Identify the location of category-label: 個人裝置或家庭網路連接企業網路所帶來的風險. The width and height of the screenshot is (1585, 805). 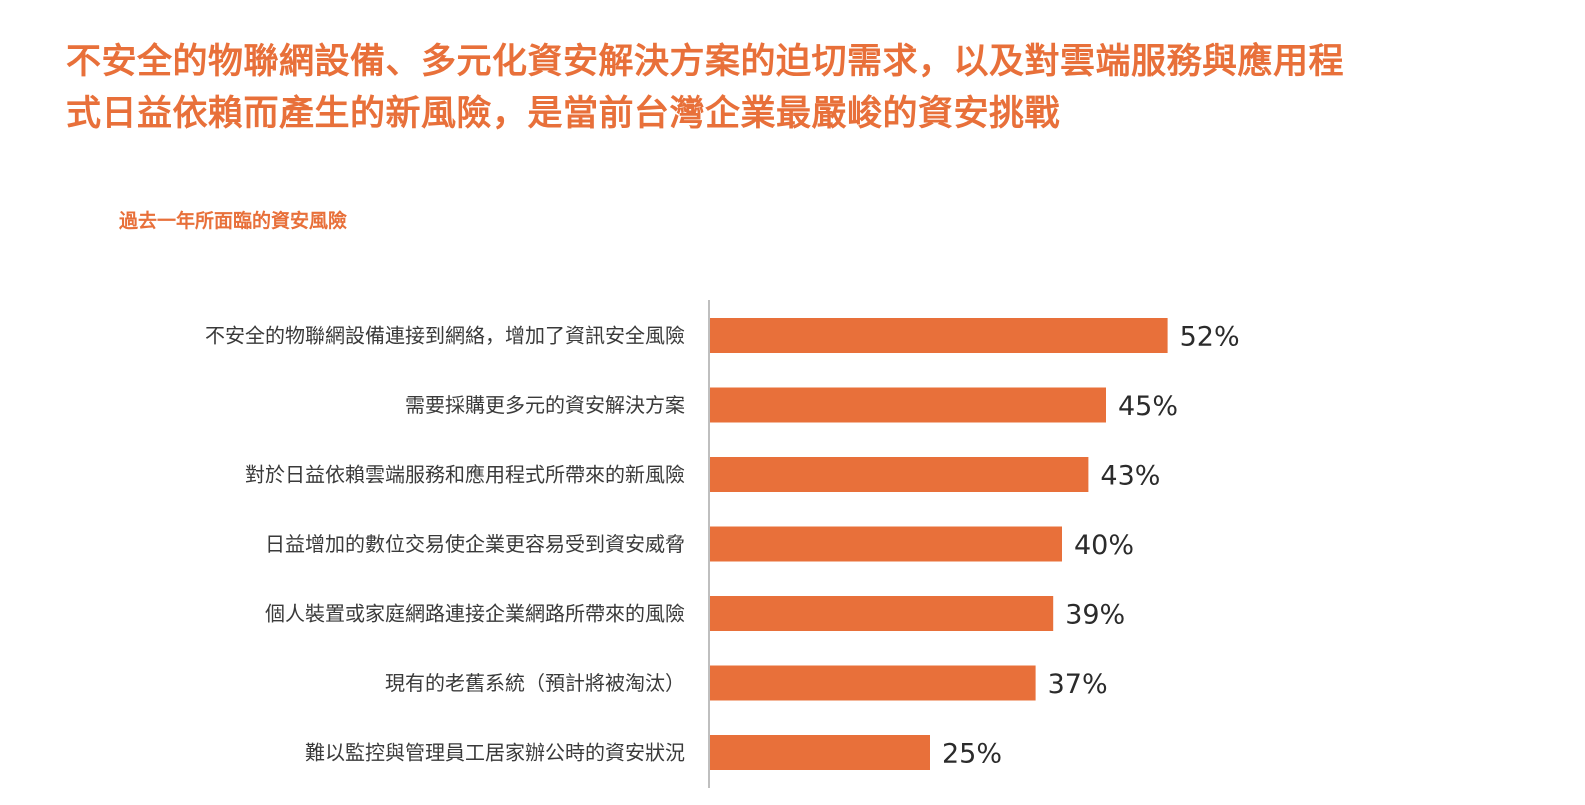
(475, 614).